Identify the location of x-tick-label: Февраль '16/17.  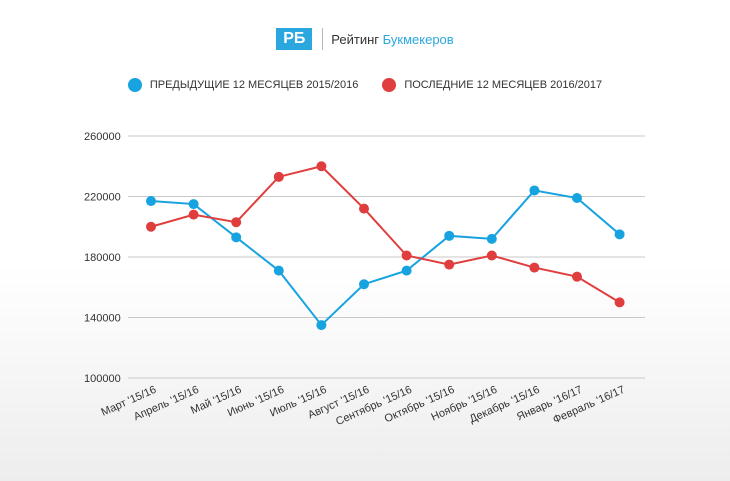
(589, 405).